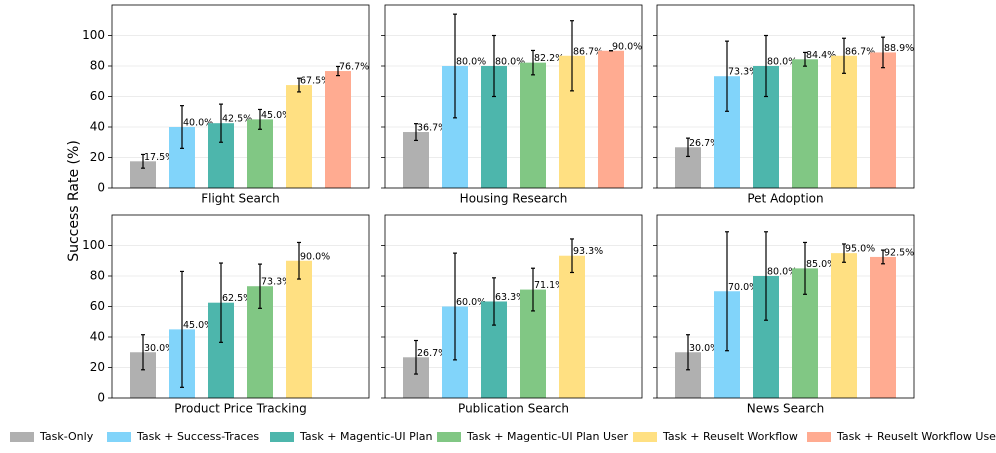  What do you see at coordinates (237, 298) in the screenshot?
I see `value-label: 62.5%` at bounding box center [237, 298].